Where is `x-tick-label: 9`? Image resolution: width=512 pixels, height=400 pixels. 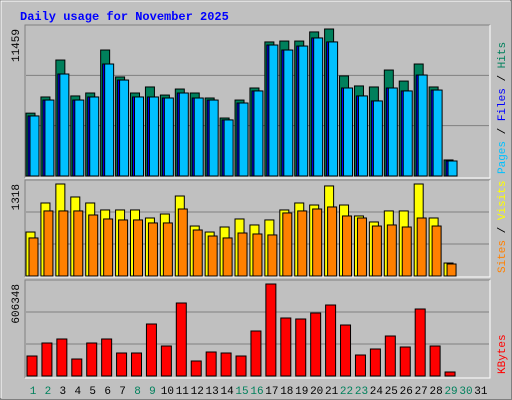 x-tick-label: 9 is located at coordinates (152, 392).